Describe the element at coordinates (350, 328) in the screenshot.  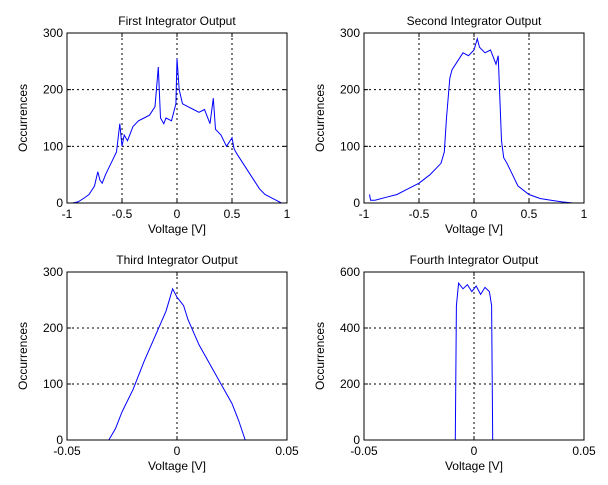
I see `y-tick-label: 400` at that location.